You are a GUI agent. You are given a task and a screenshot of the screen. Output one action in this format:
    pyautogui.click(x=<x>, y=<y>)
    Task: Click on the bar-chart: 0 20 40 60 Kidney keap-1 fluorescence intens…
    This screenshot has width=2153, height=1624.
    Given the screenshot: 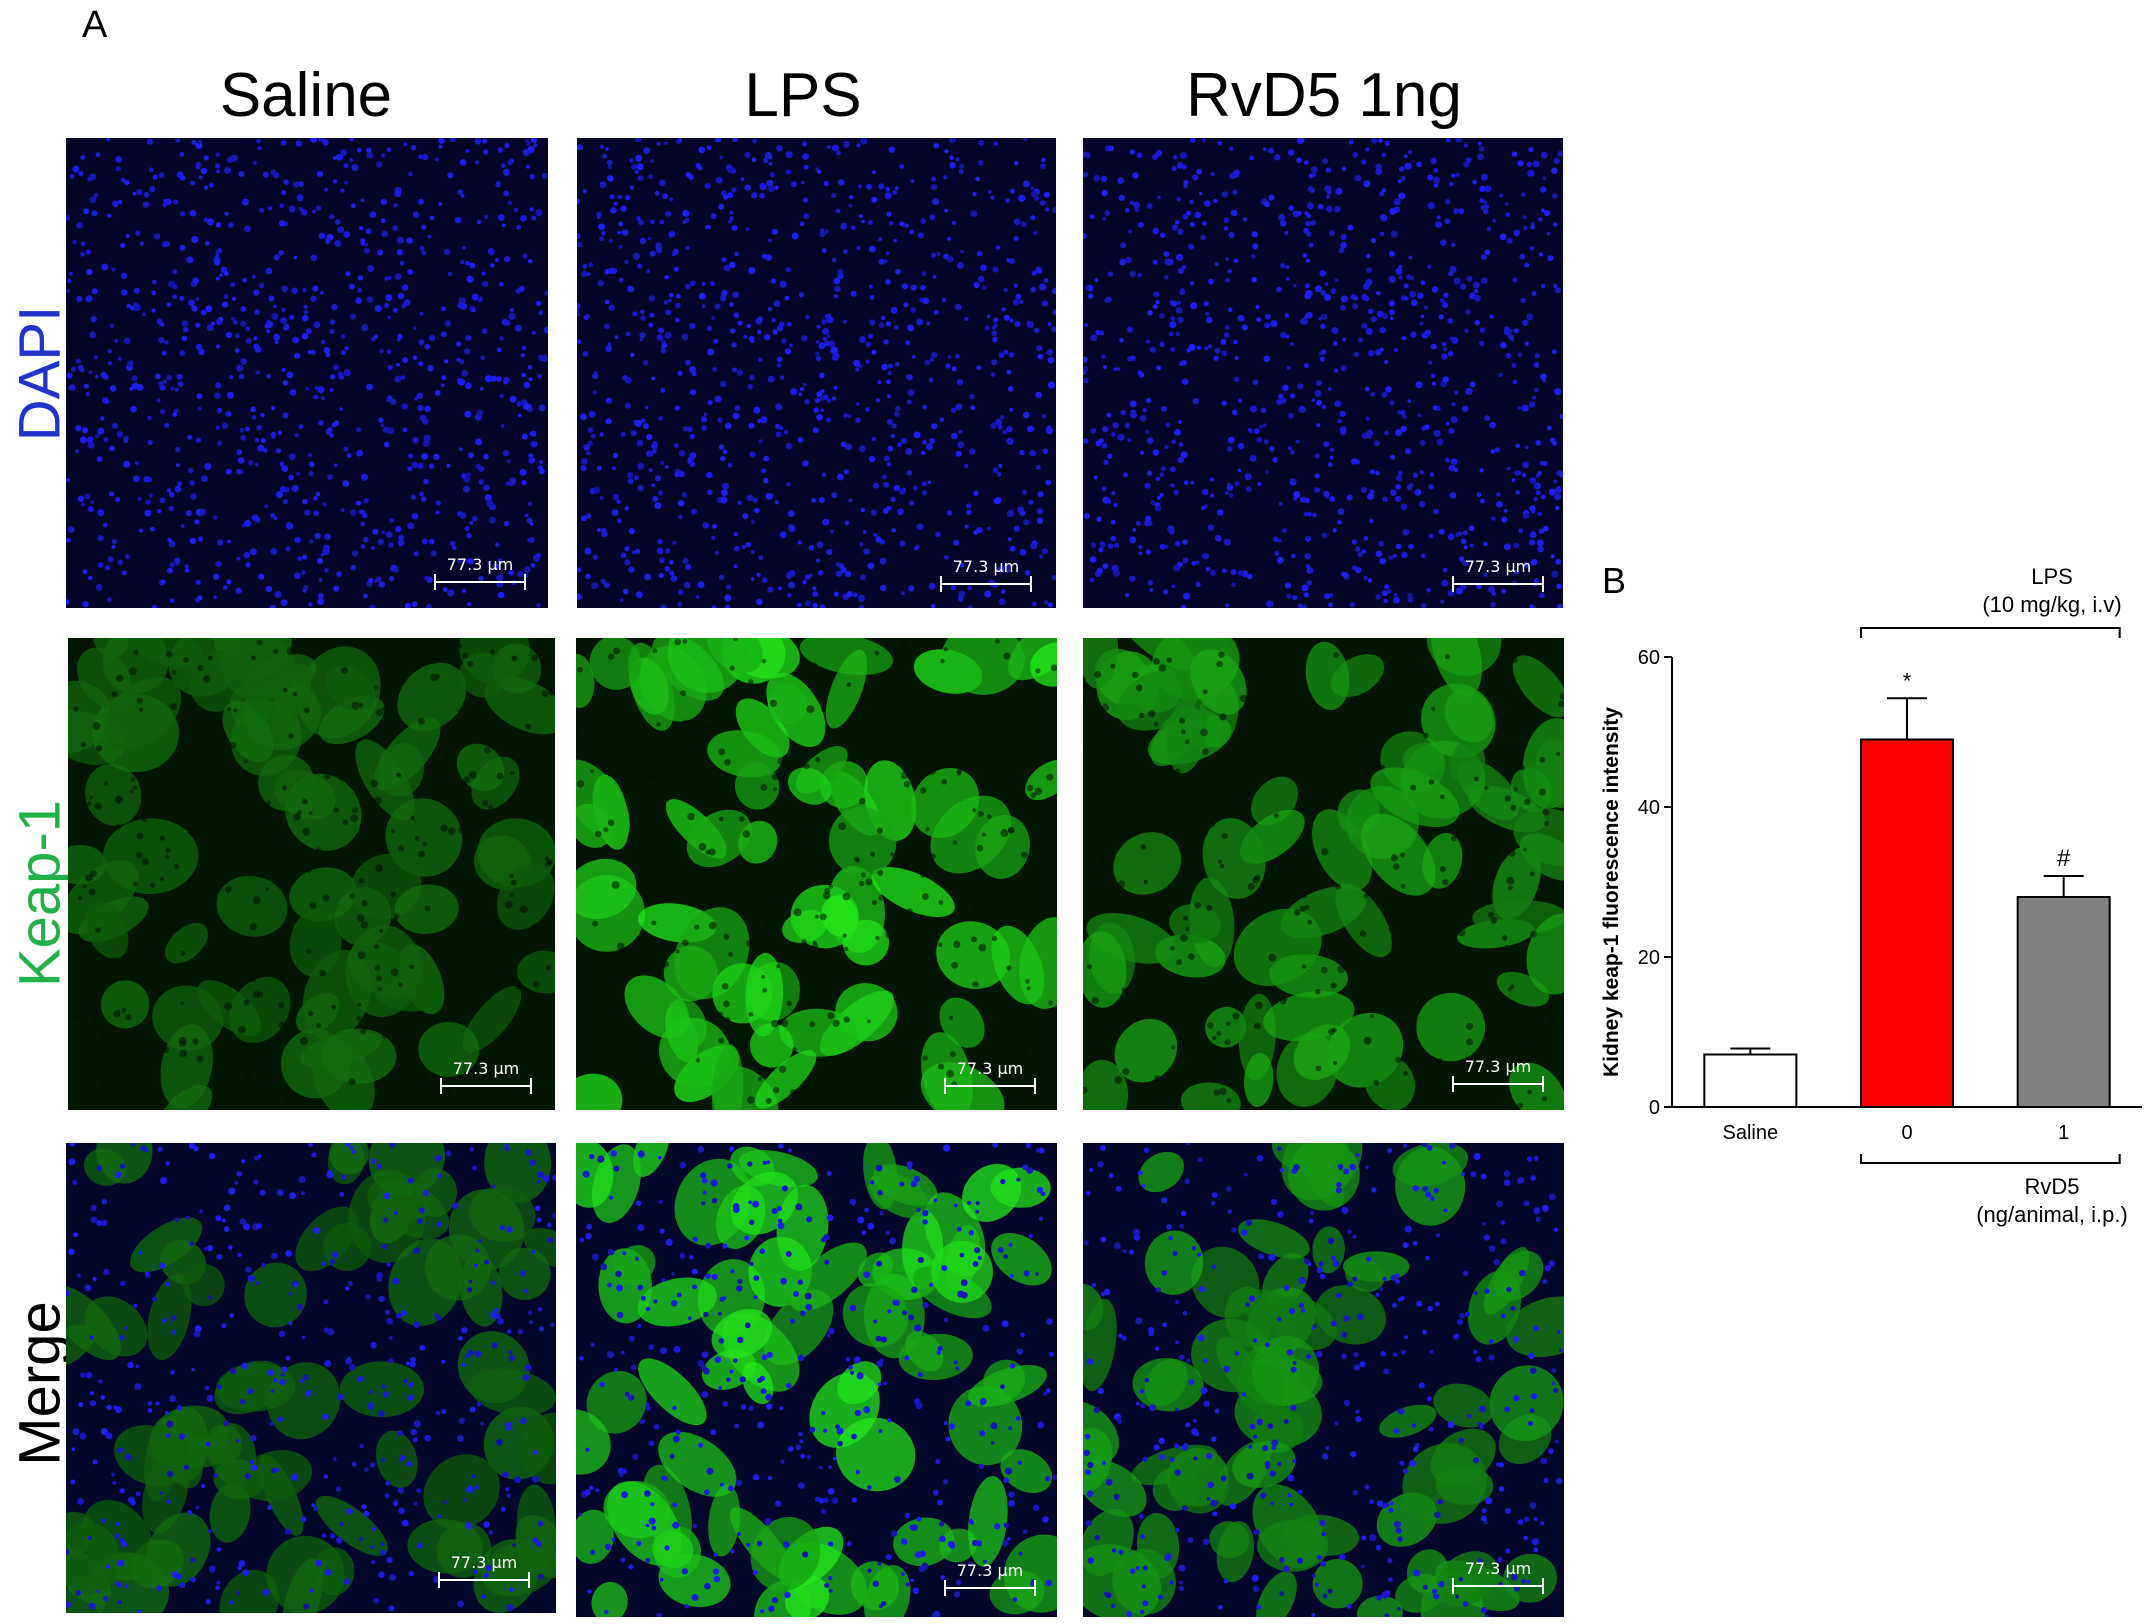 What is the action you would take?
    pyautogui.click(x=1871, y=895)
    